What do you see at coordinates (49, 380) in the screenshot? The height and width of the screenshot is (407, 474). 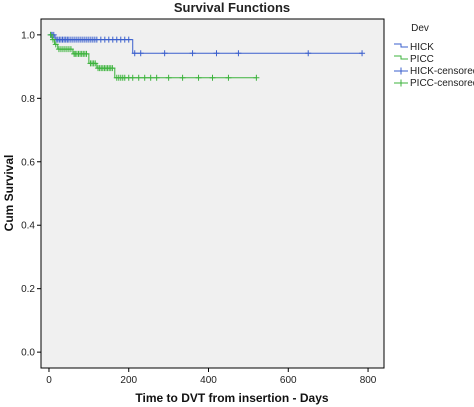 I see `x-tick-label: 0` at bounding box center [49, 380].